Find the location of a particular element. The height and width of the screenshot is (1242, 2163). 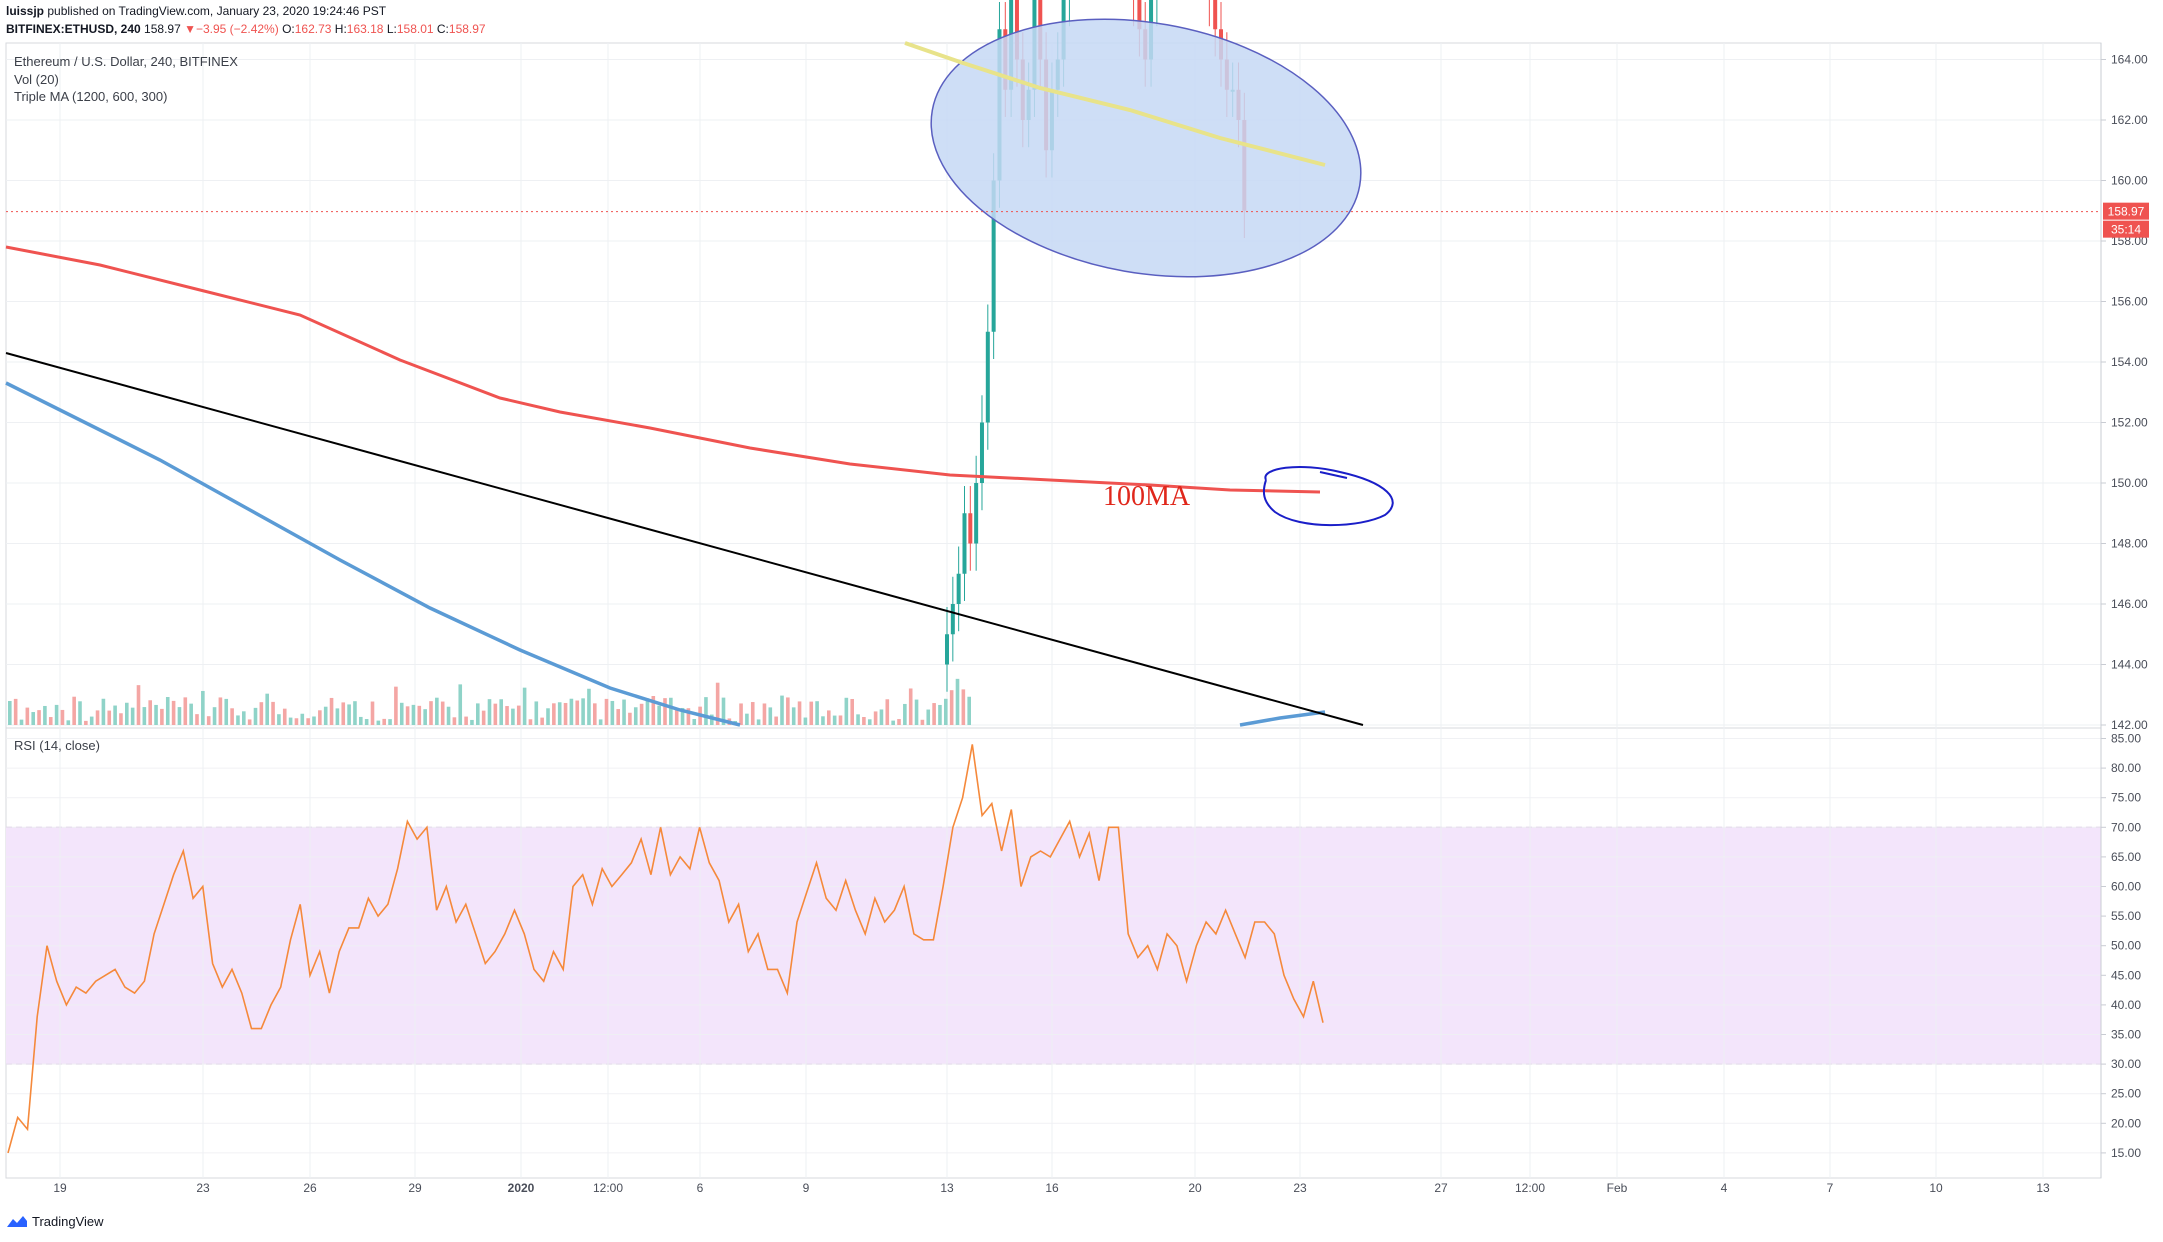

volume-legend: Vol (20) is located at coordinates (36, 79).